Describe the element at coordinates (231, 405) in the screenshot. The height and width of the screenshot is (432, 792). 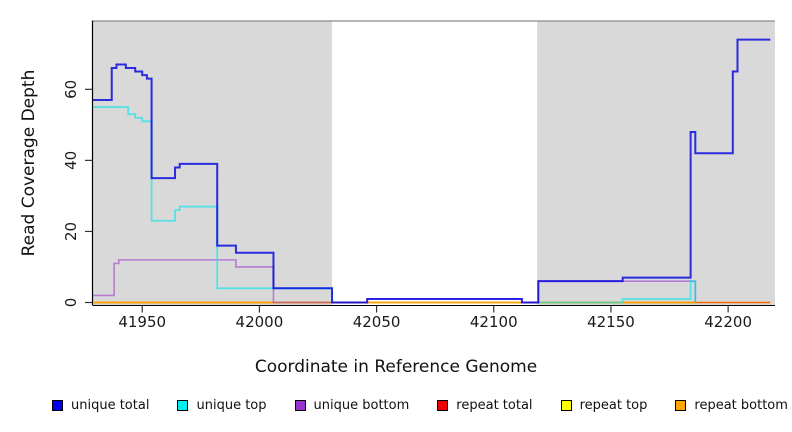
I see `legend-label: unique top` at that location.